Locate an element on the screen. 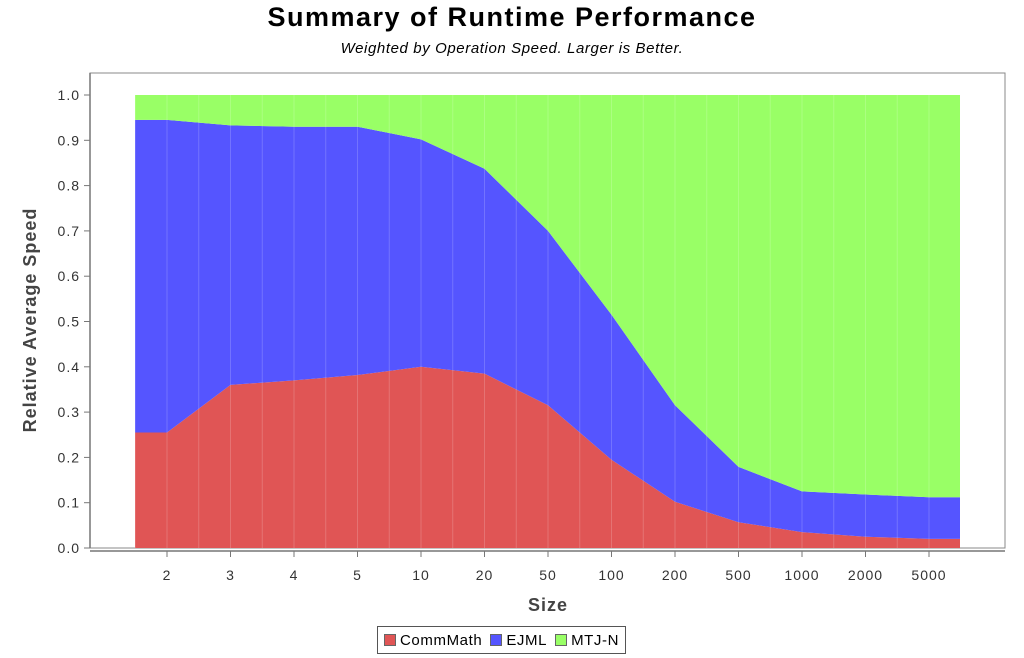 The height and width of the screenshot is (658, 1024). y-tick-label: 0.8 is located at coordinates (69, 186).